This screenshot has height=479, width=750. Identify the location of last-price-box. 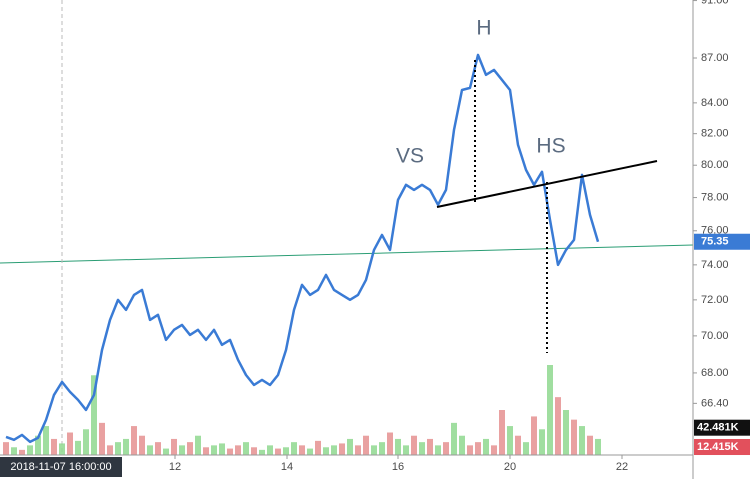
(722, 241).